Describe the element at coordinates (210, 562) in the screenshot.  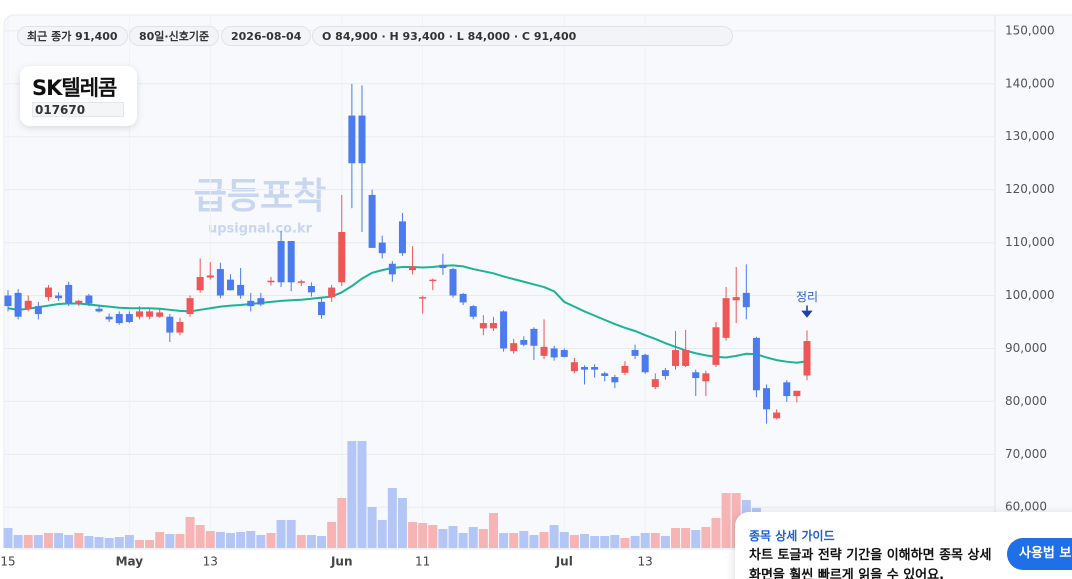
I see `x-tick-label: 13` at that location.